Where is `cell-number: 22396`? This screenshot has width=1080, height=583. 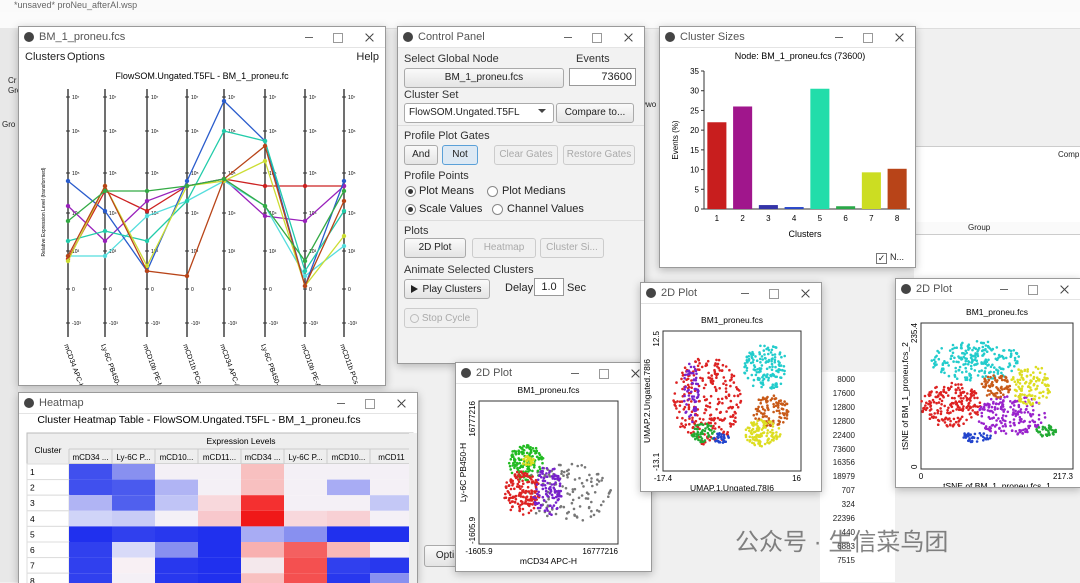
cell-number: 22396 is located at coordinates (843, 518).